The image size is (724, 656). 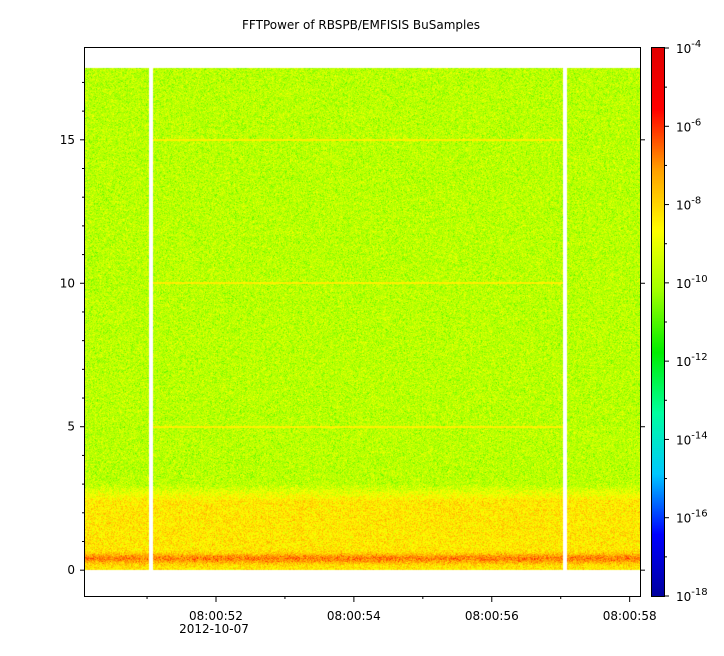 What do you see at coordinates (71, 427) in the screenshot?
I see `y-tick-label: 5` at bounding box center [71, 427].